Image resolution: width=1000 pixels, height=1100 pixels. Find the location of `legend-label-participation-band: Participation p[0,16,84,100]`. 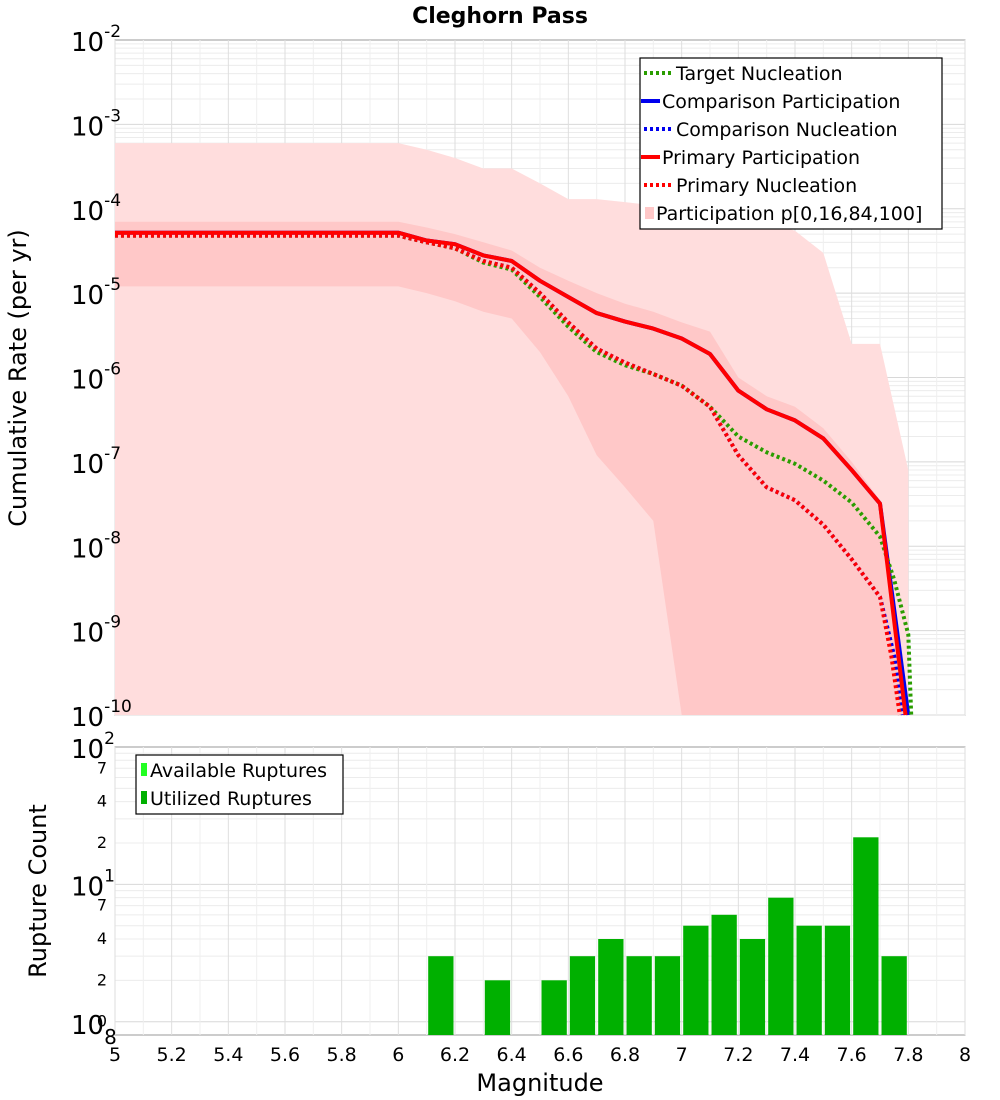

legend-label-participation-band: Participation p[0,16,84,100] is located at coordinates (789, 214).